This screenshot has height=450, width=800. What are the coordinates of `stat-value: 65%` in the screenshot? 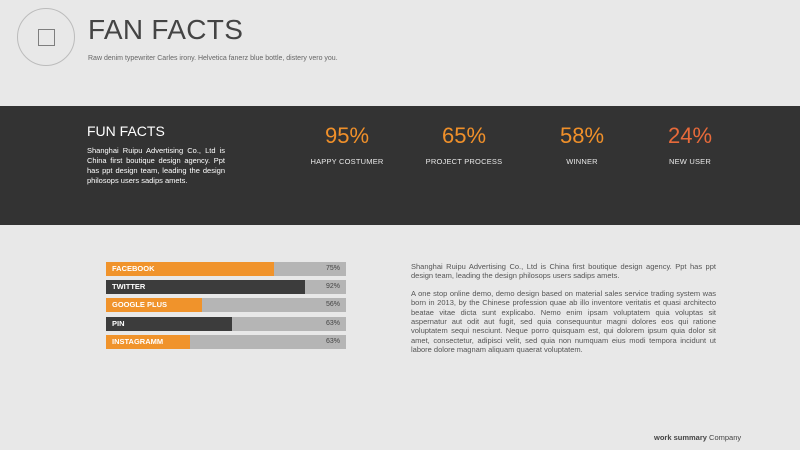 It's located at (464, 135).